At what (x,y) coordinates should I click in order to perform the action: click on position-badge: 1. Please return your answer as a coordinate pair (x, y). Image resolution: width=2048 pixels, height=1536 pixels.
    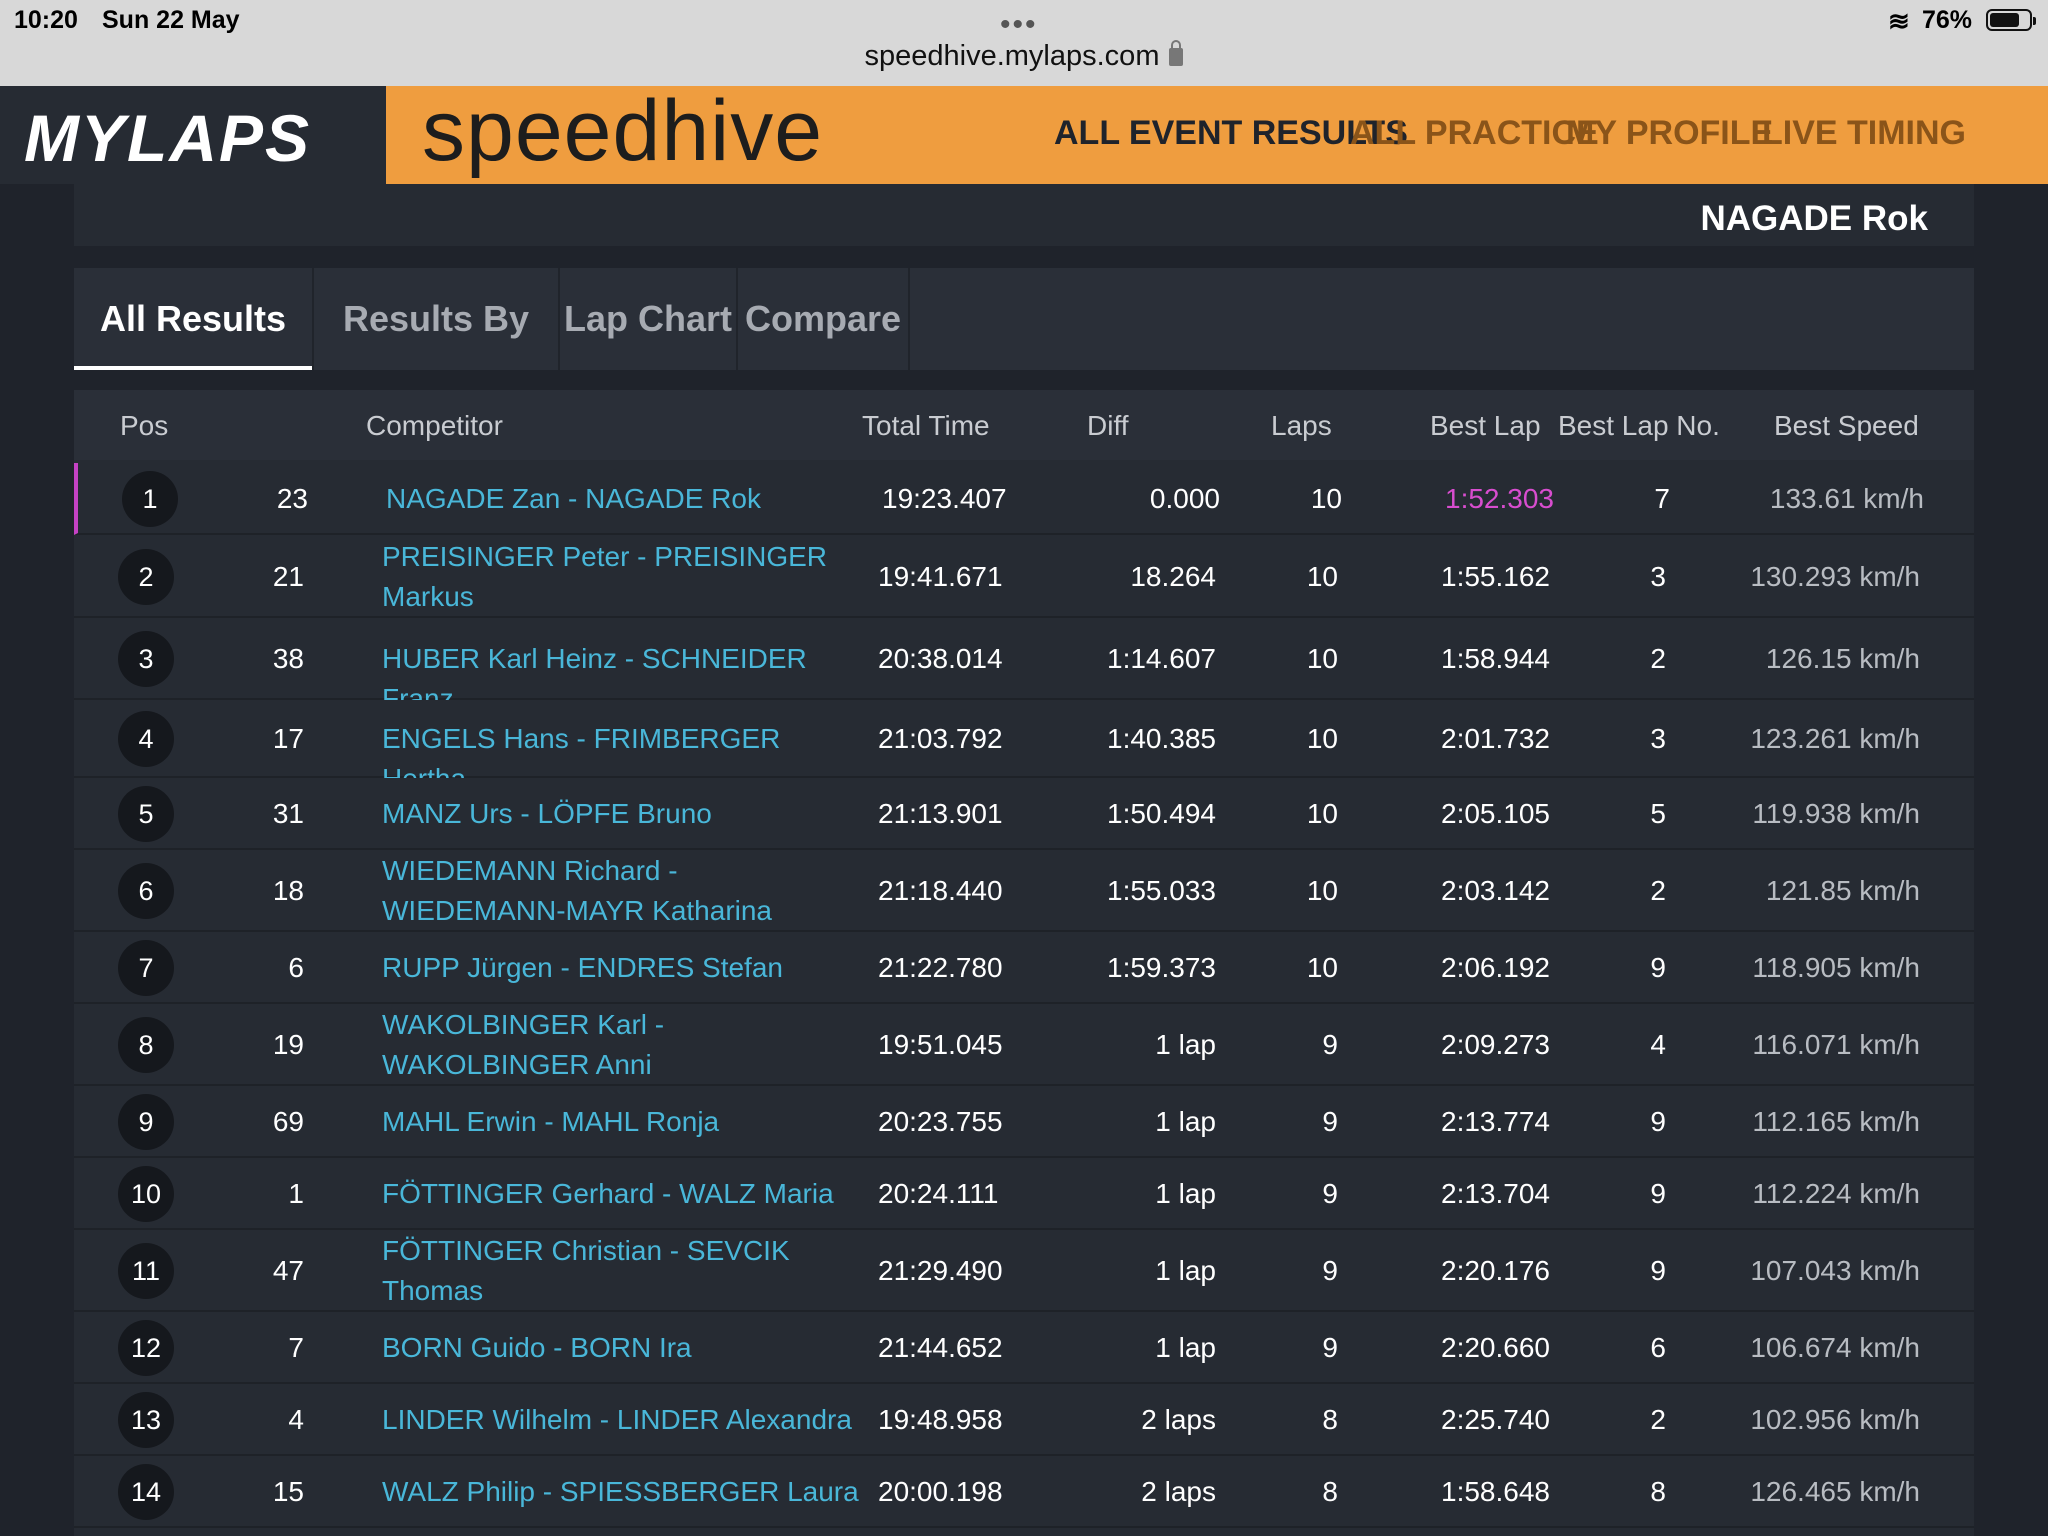
    Looking at the image, I should click on (150, 499).